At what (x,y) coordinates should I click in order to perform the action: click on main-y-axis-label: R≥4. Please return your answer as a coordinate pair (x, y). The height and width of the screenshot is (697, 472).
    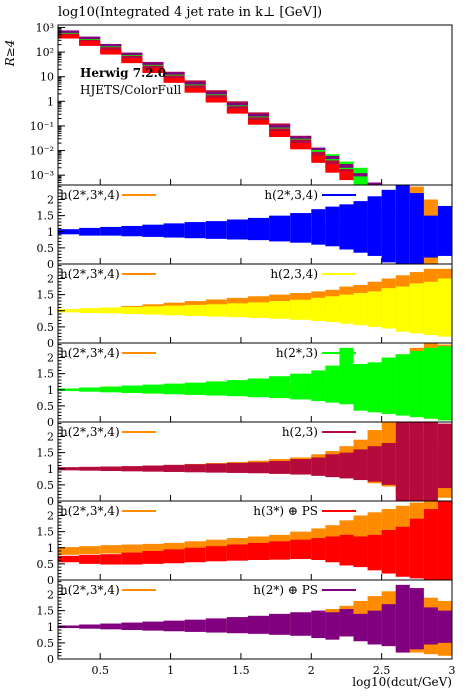
    Looking at the image, I should click on (10, 54).